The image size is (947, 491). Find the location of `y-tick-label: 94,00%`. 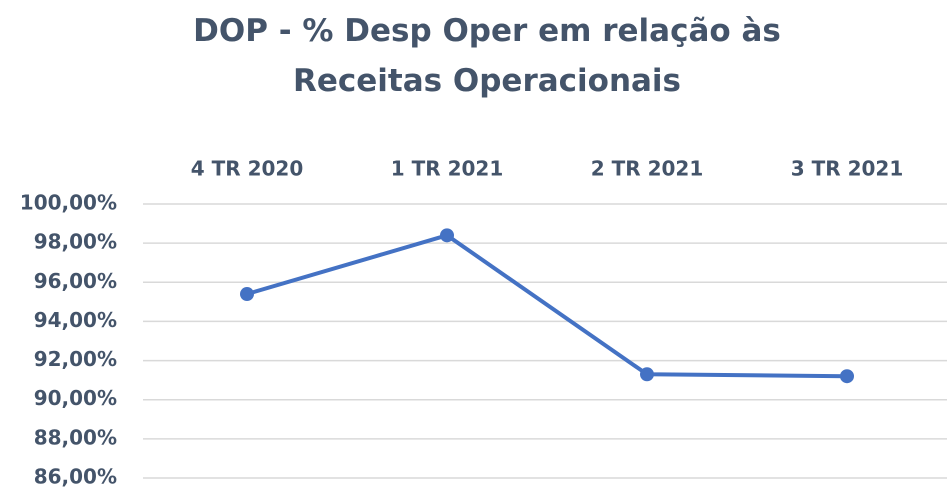

y-tick-label: 94,00% is located at coordinates (75, 320).